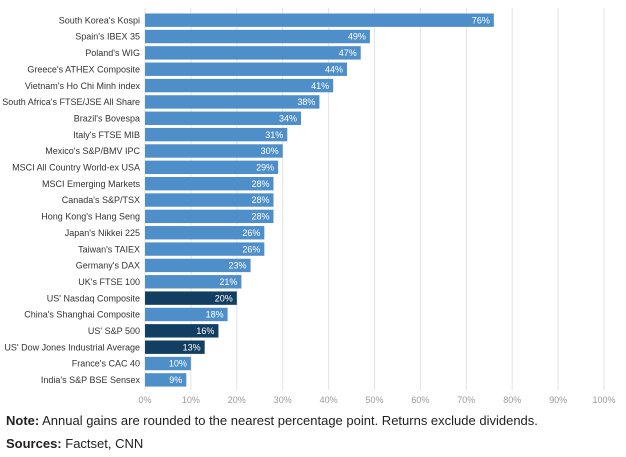 The image size is (626, 457). Describe the element at coordinates (83, 86) in the screenshot. I see `category-label: Vietnam's Ho Chi Minh index` at that location.